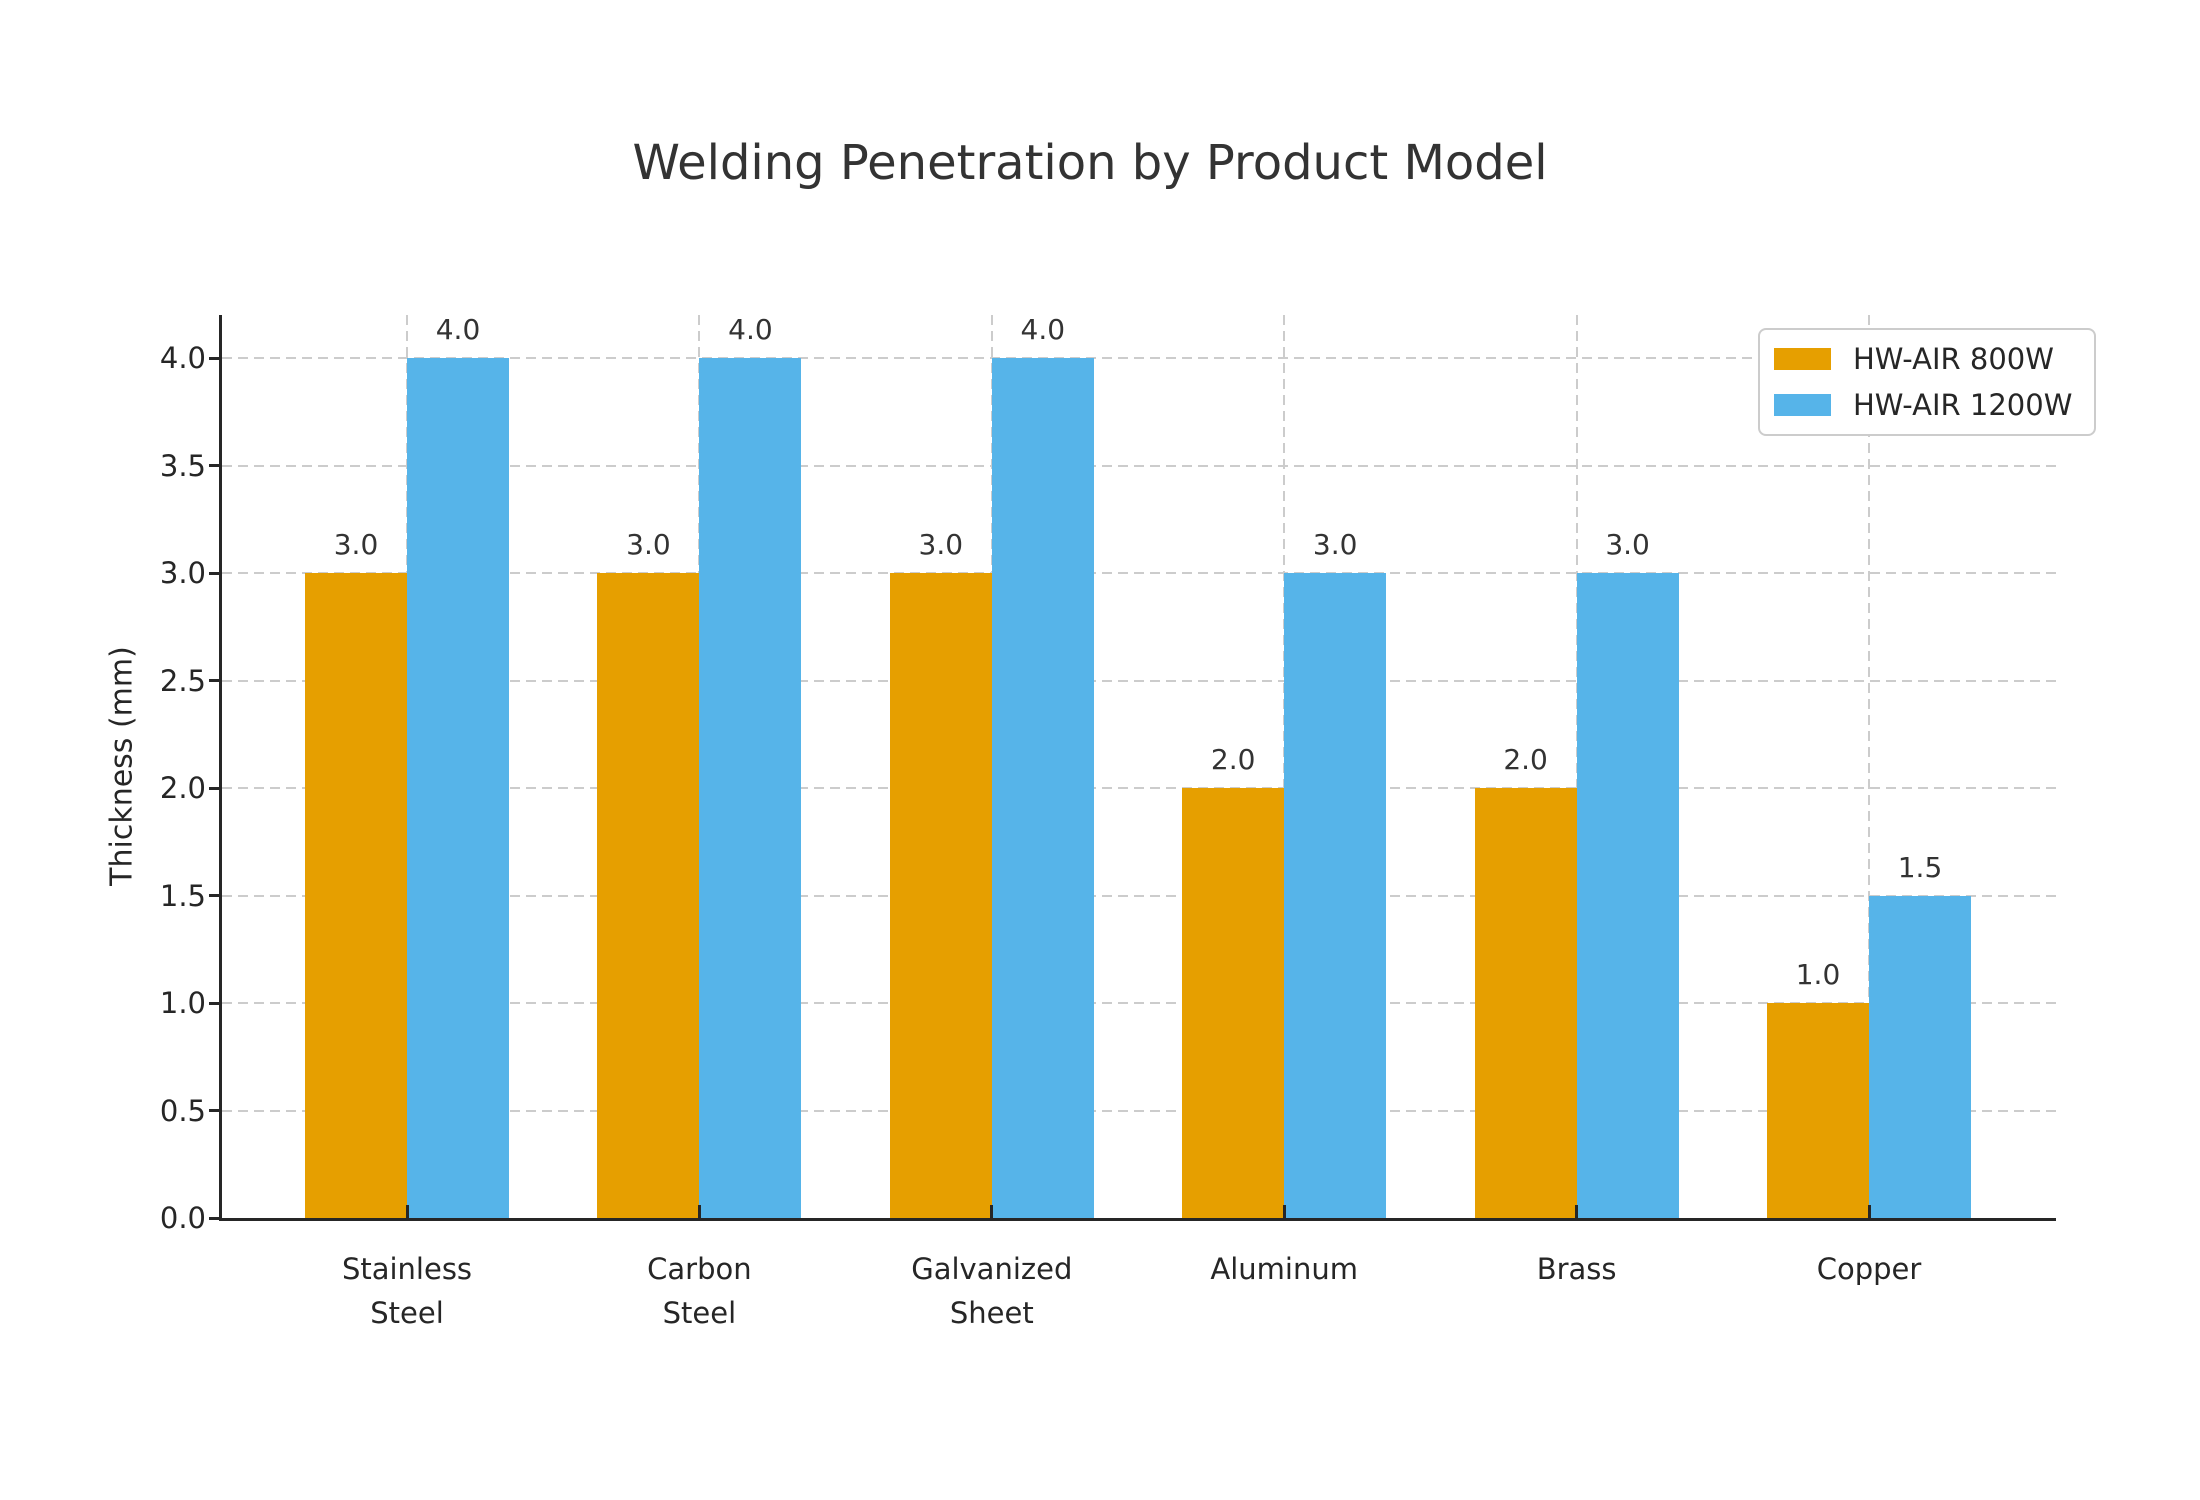 This screenshot has height=1500, width=2200. I want to click on y-tick-label: 1.0, so click(182, 1003).